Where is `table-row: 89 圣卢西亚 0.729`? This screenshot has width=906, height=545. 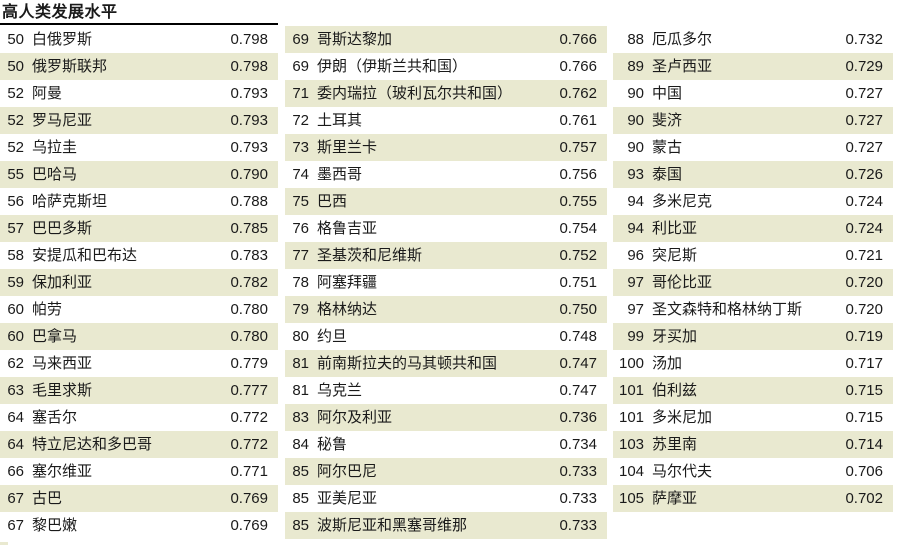
table-row: 89 圣卢西亚 0.729 is located at coordinates (753, 66).